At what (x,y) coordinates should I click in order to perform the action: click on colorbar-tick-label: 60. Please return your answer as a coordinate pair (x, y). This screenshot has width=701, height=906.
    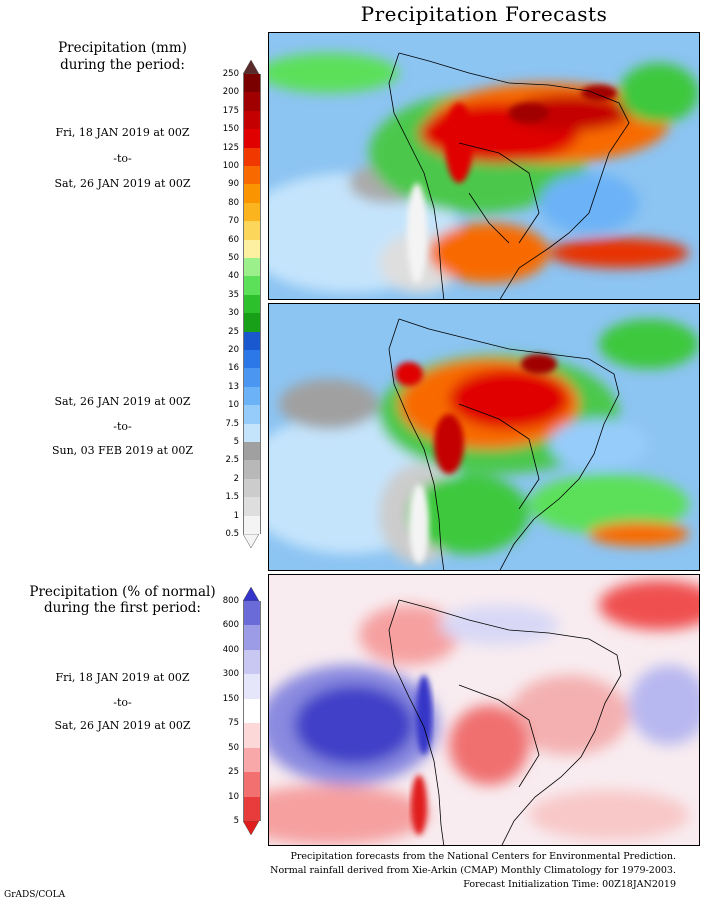
    Looking at the image, I should click on (233, 239).